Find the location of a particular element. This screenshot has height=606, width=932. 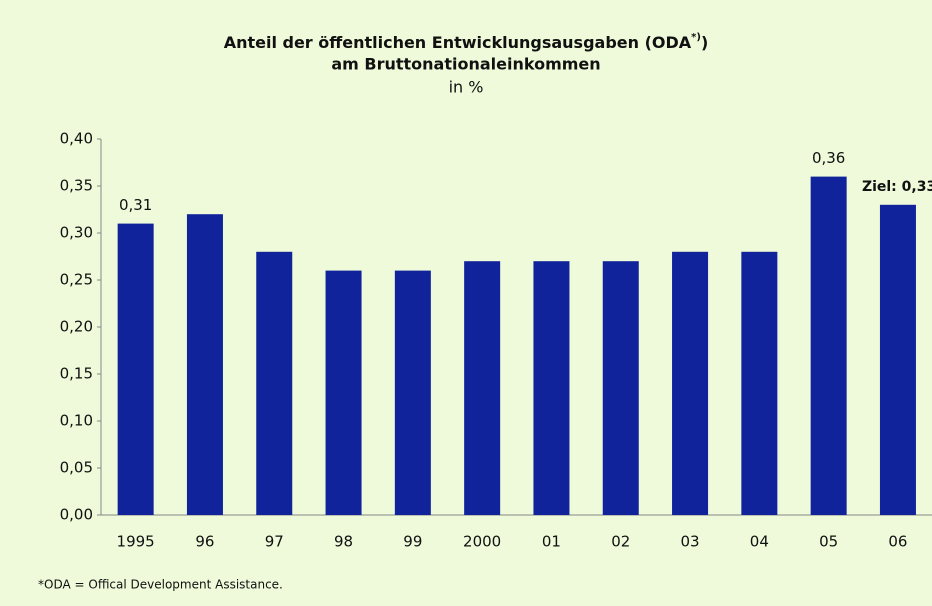

footnote: *ODA = Offical Development Assistance. is located at coordinates (160, 585).